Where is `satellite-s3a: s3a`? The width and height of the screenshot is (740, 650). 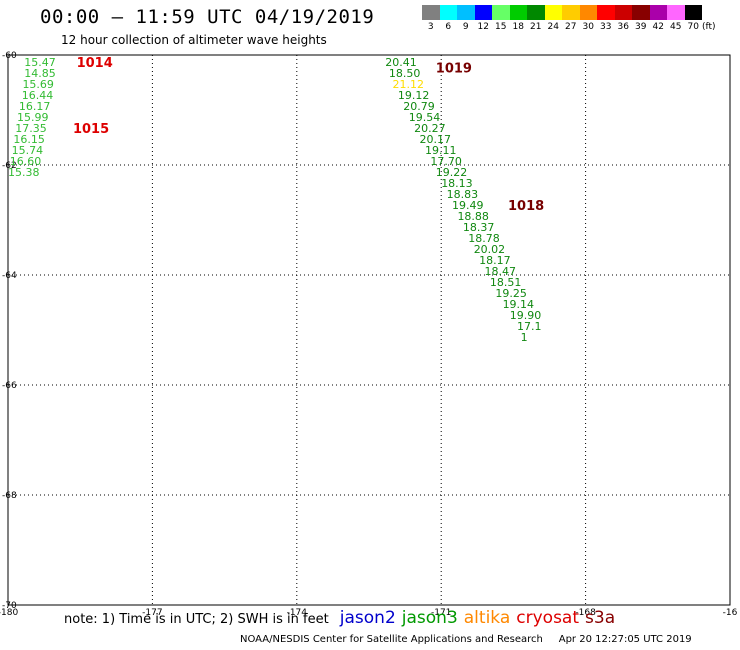
satellite-s3a: s3a is located at coordinates (600, 618).